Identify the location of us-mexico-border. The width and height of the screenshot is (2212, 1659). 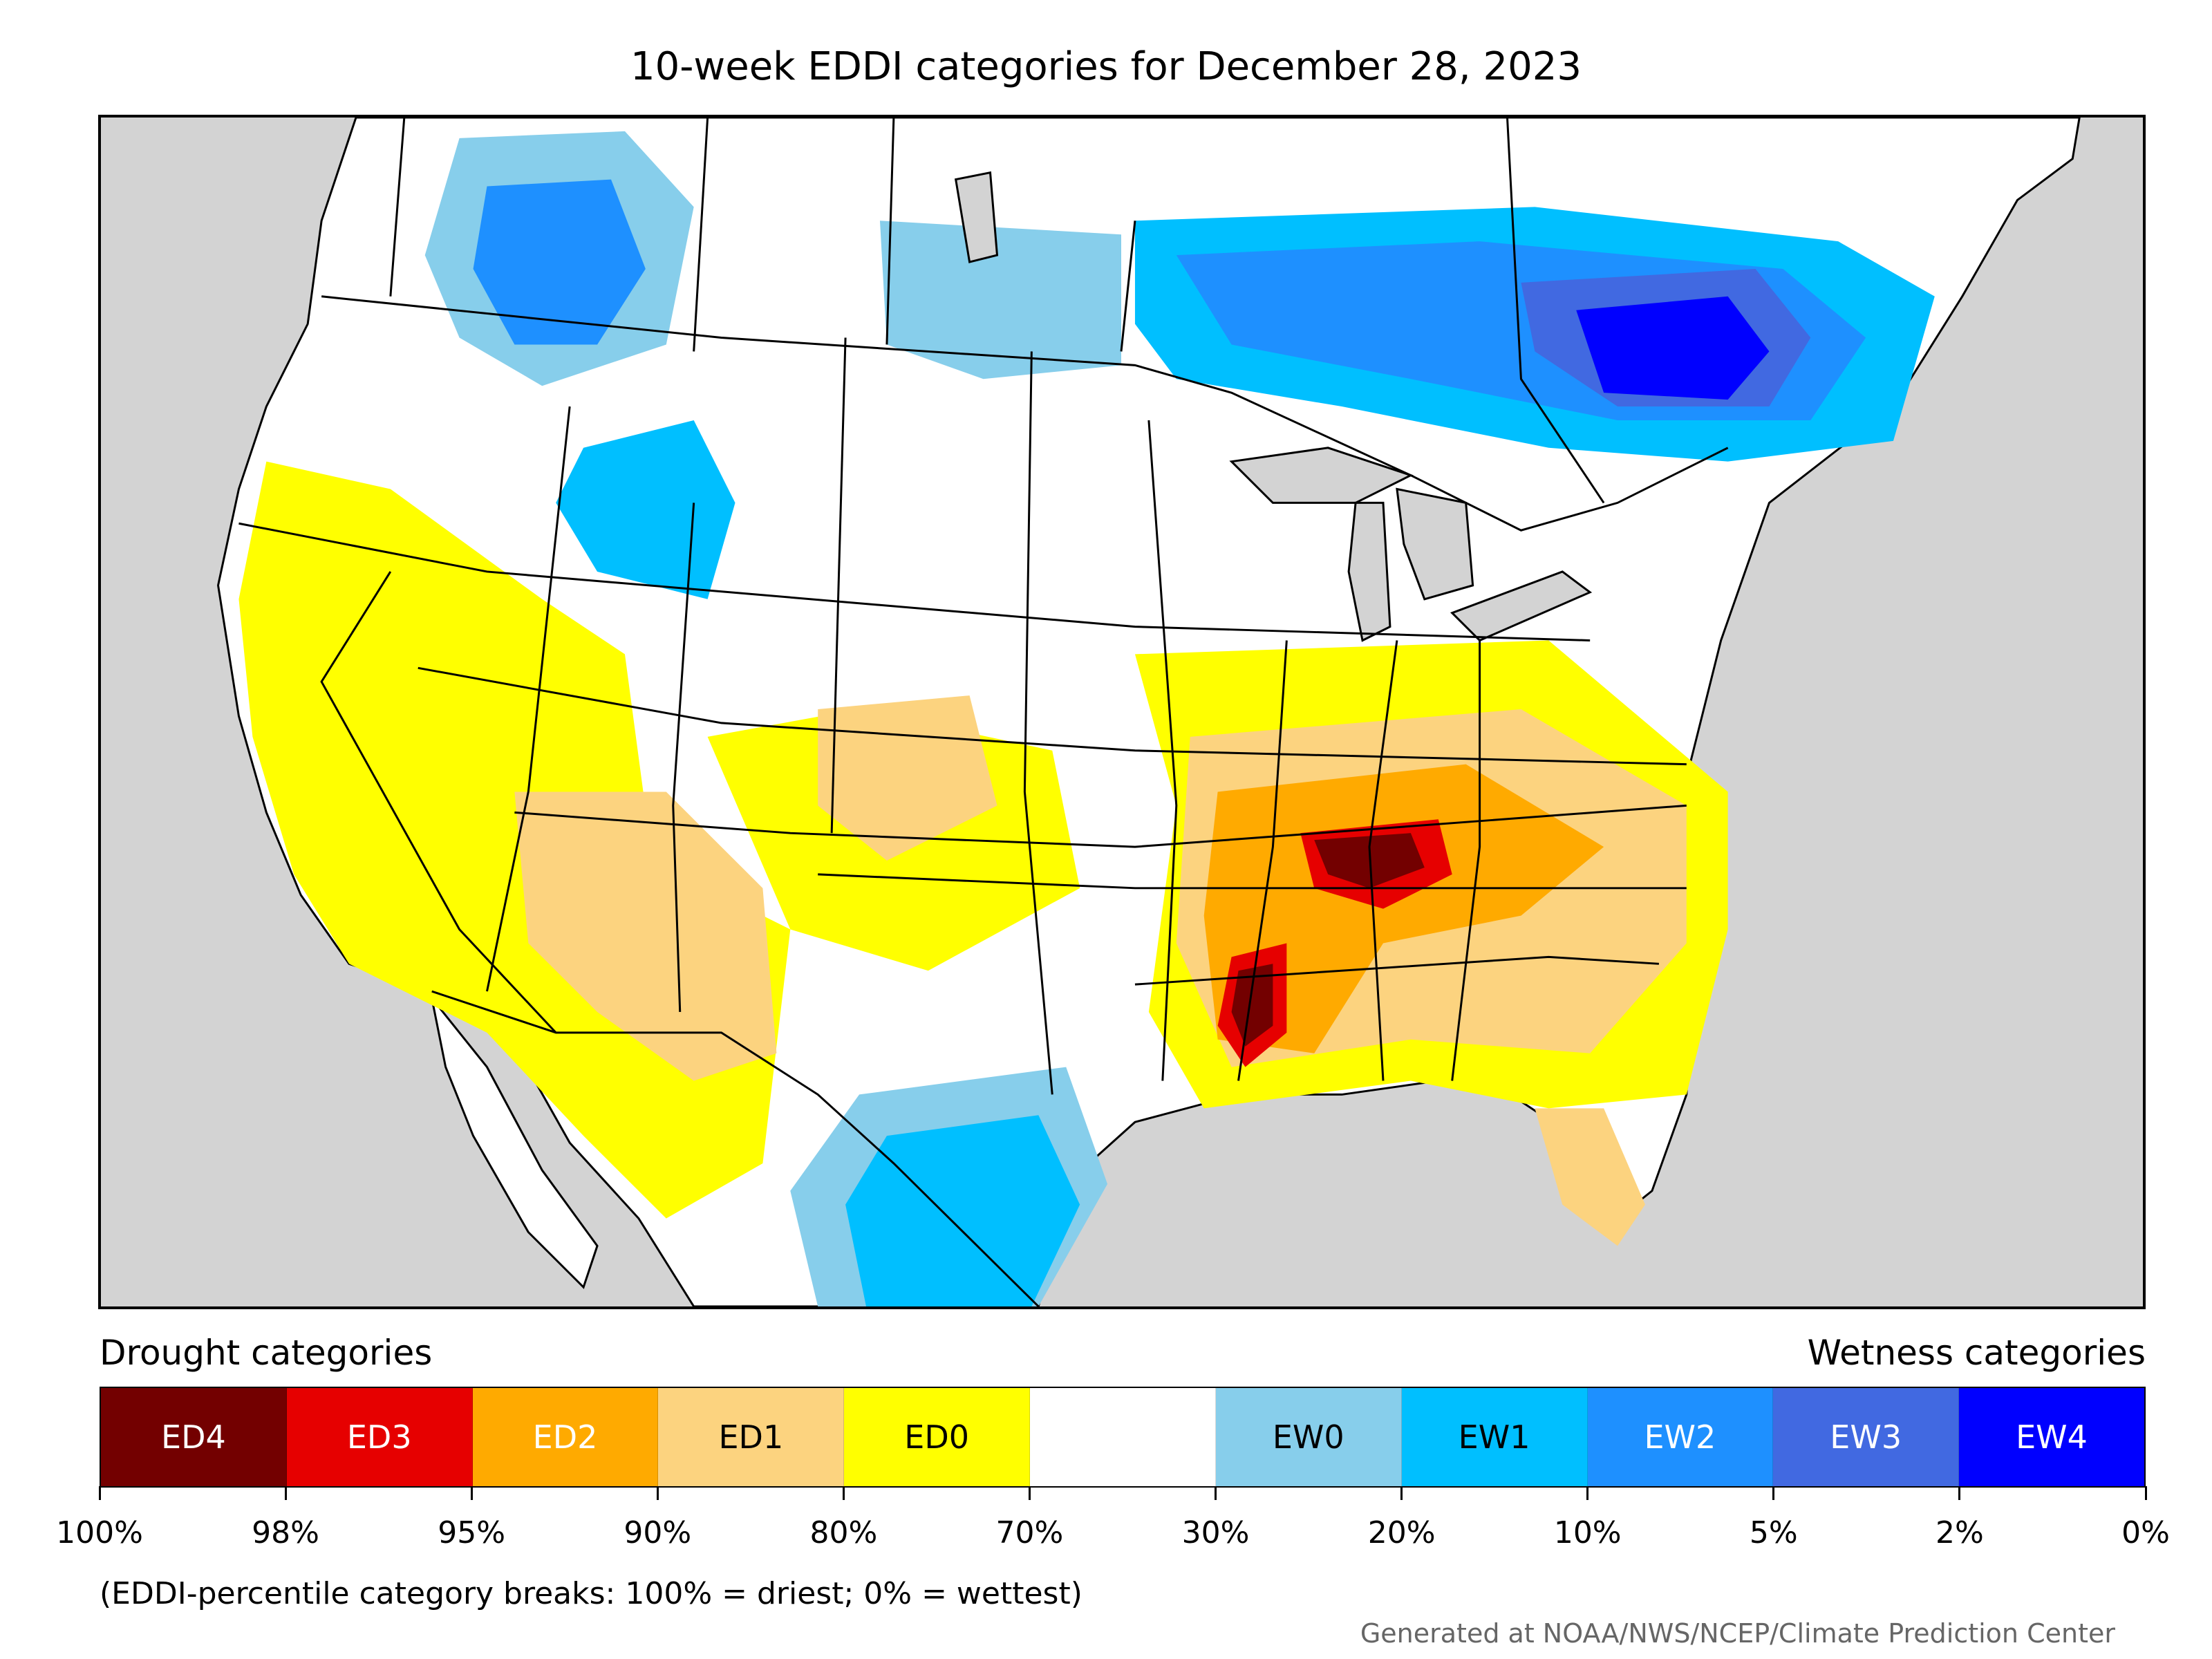
(735, 1148).